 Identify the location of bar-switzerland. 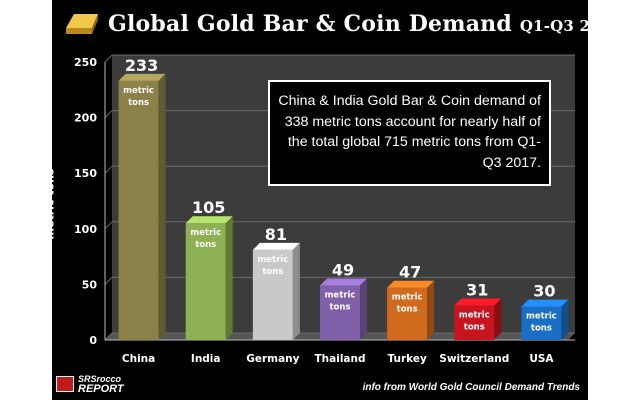
(478, 319).